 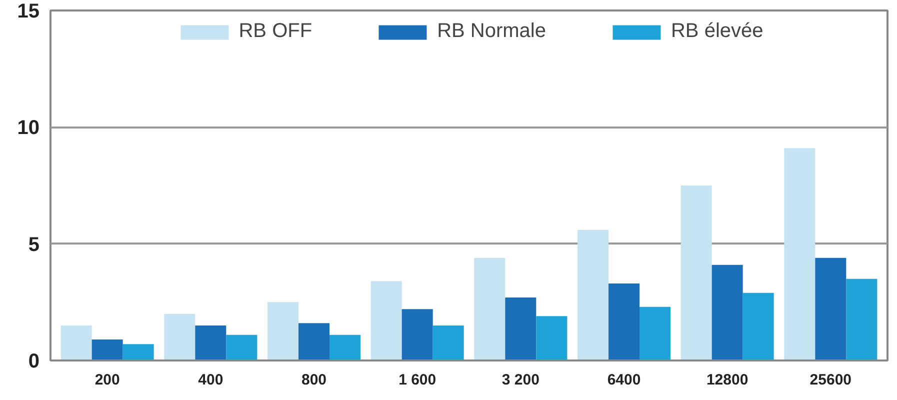 What do you see at coordinates (34, 361) in the screenshot?
I see `y-tick-label: 0` at bounding box center [34, 361].